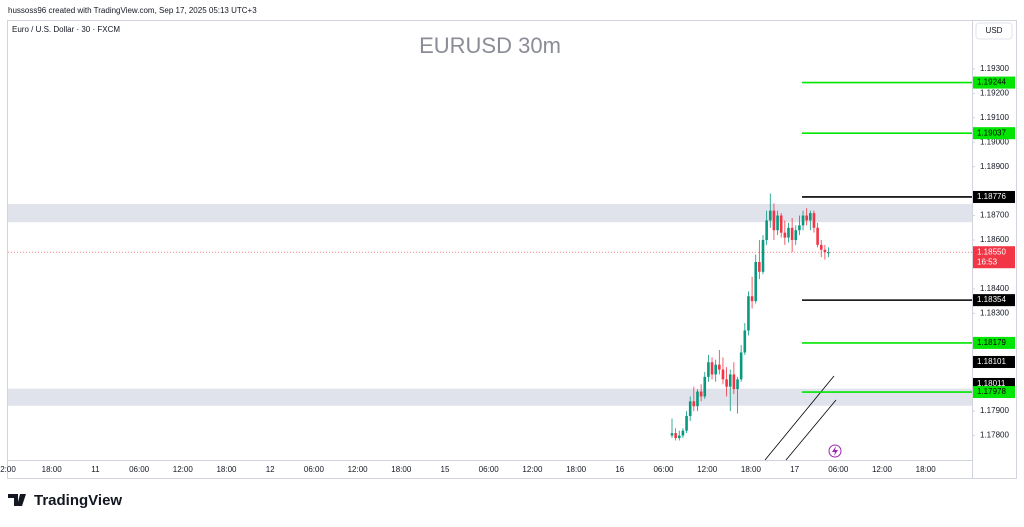 This screenshot has width=1024, height=527. What do you see at coordinates (994, 239) in the screenshot?
I see `y-tick-label: 1.18600` at bounding box center [994, 239].